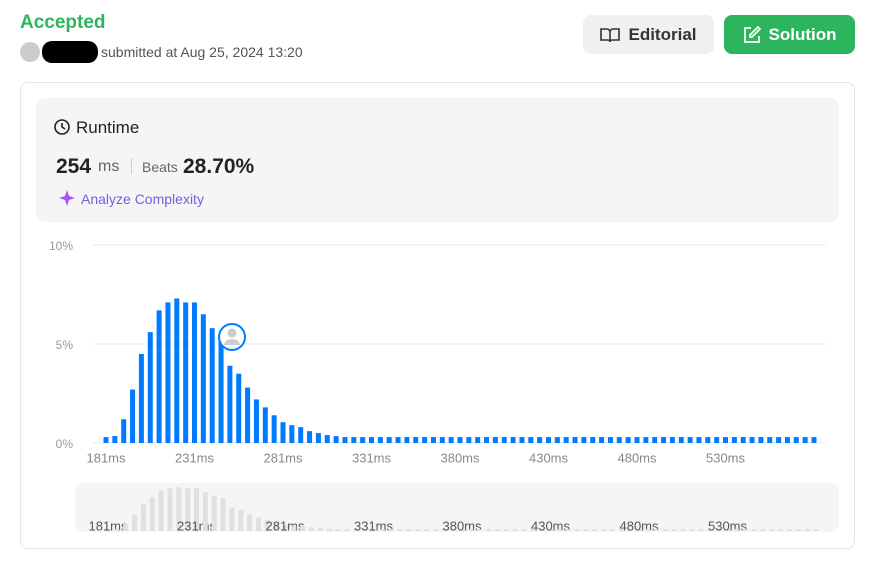 The image size is (872, 565). I want to click on solution-button: Solution, so click(789, 34).